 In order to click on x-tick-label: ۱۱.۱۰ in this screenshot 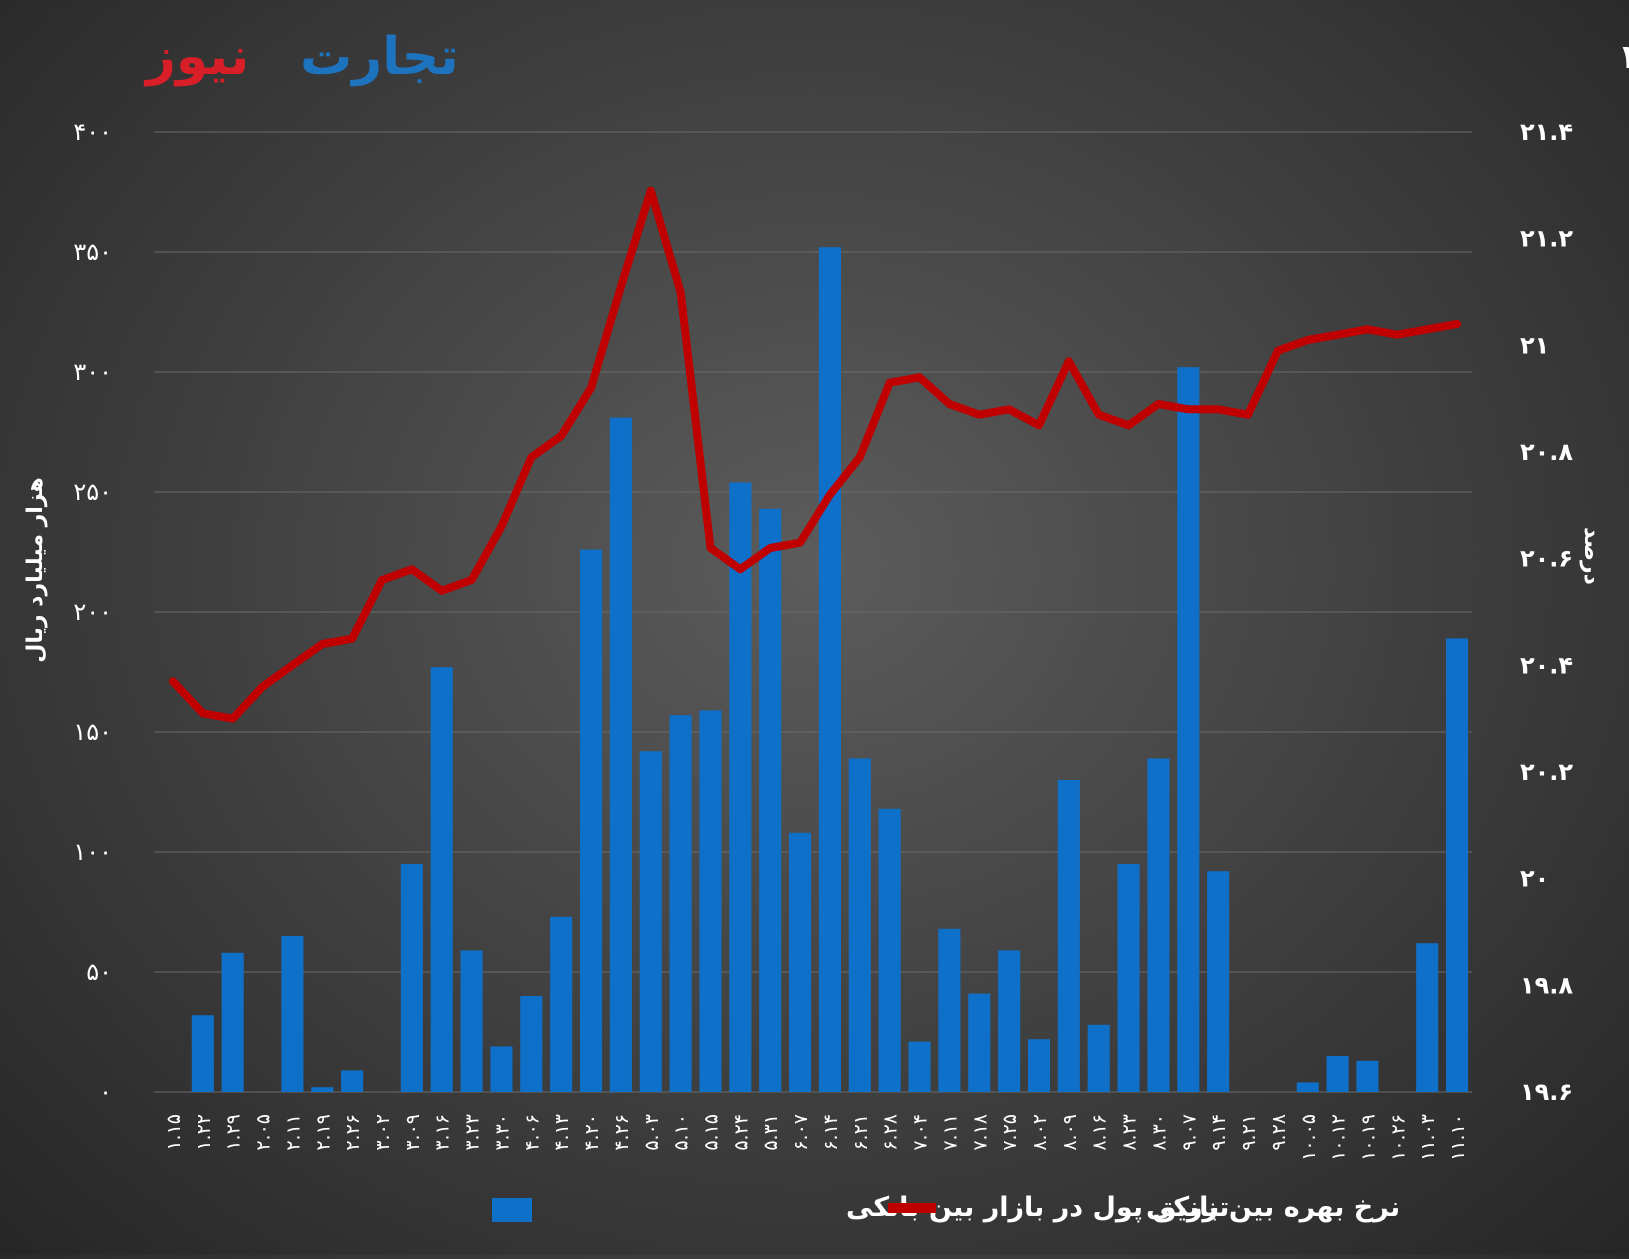, I will do `click(1458, 1137)`.